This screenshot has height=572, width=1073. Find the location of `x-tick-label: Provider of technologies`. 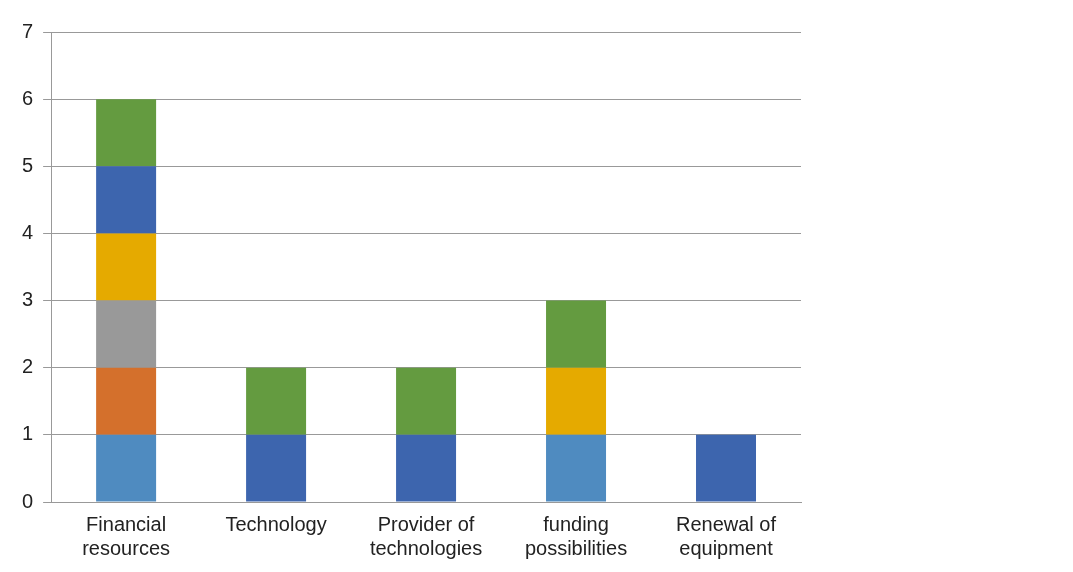

x-tick-label: Provider of technologies is located at coordinates (426, 535).